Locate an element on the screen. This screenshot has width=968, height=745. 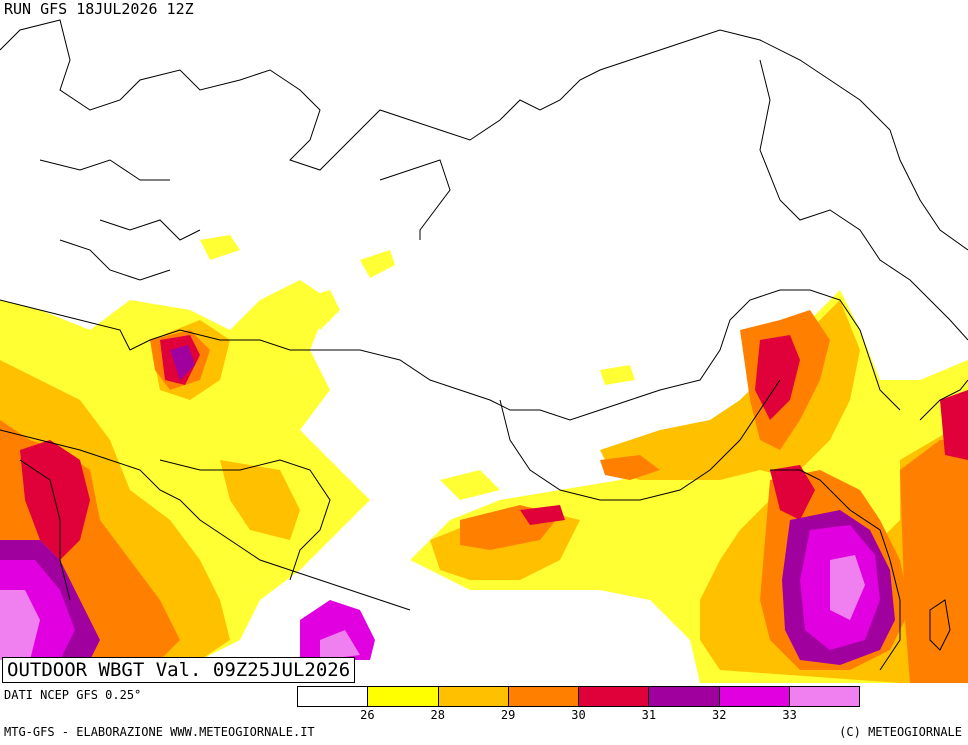
legend-tick-label: 30 is located at coordinates (578, 715).